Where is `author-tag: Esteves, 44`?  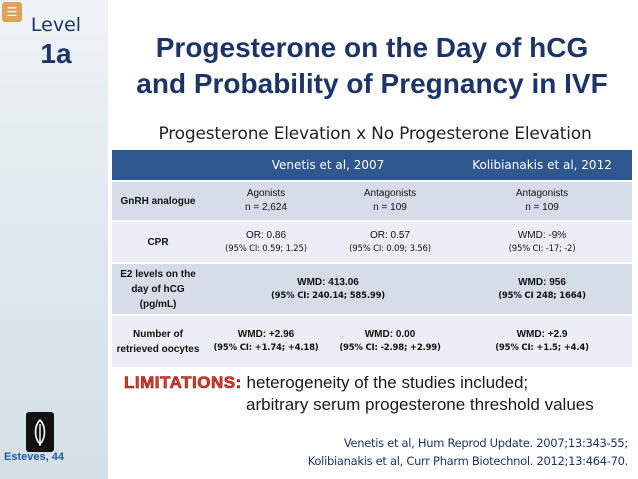 author-tag: Esteves, 44 is located at coordinates (34, 457).